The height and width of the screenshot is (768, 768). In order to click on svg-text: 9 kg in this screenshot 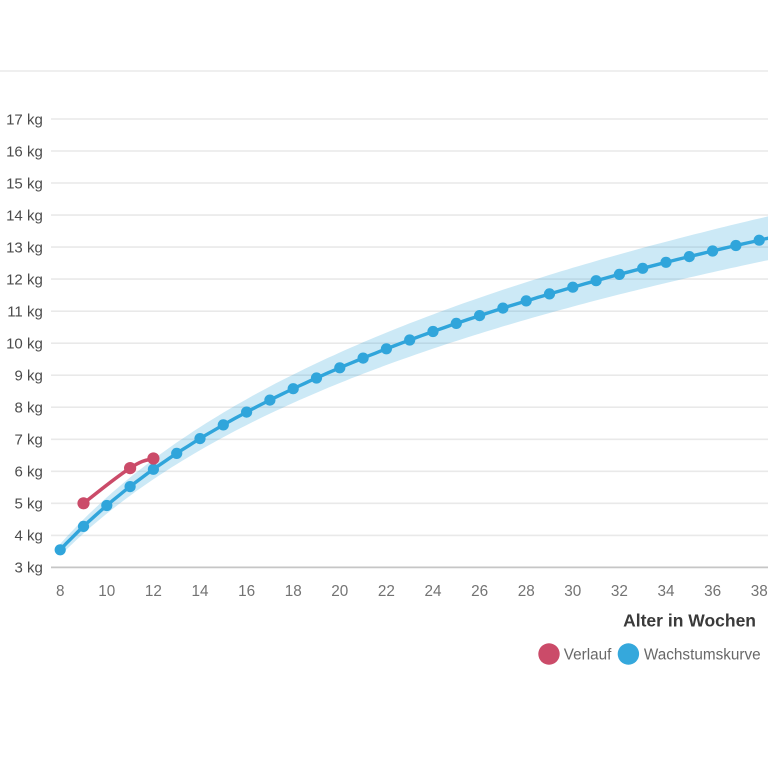, I will do `click(28, 376)`.